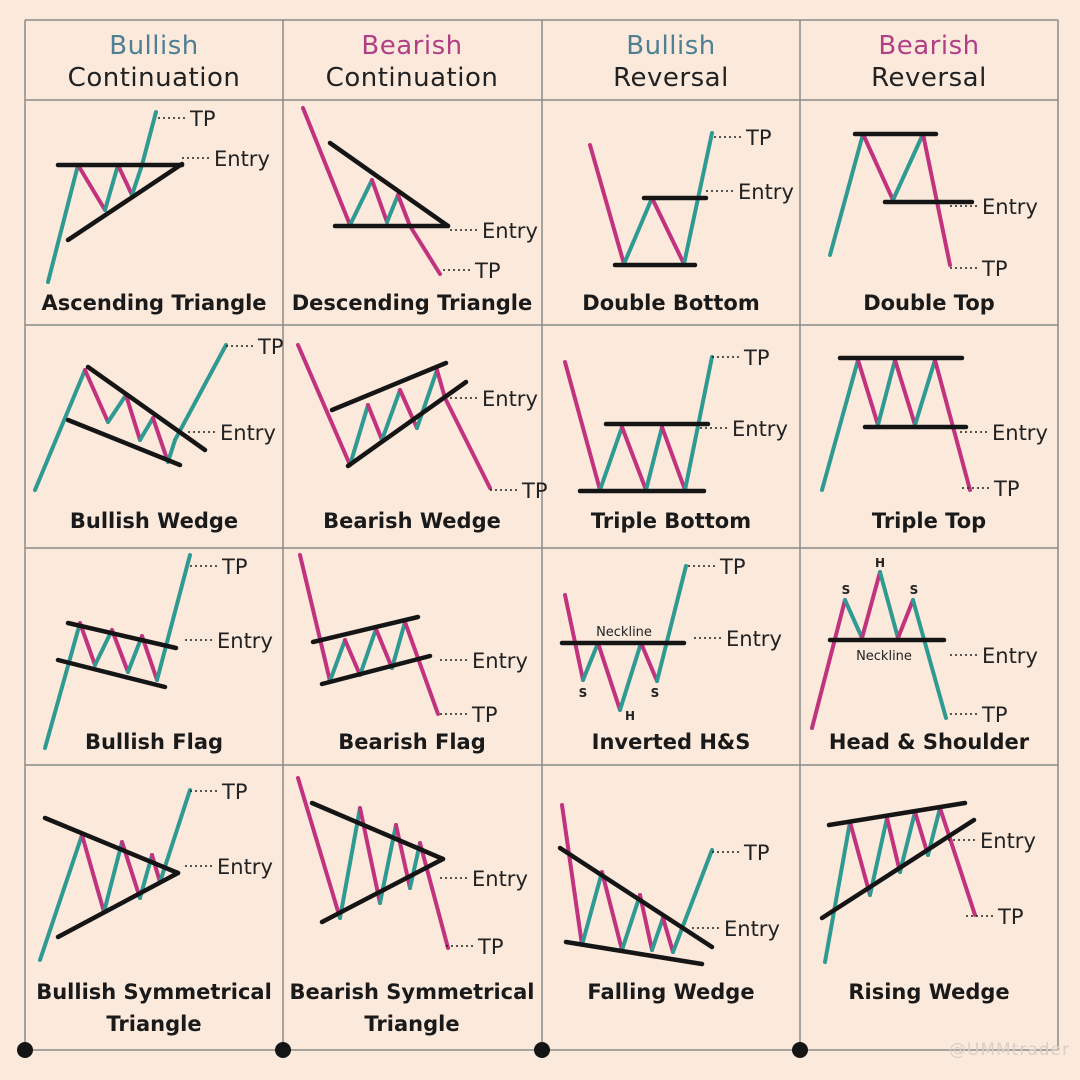 The height and width of the screenshot is (1080, 1080). What do you see at coordinates (154, 62) in the screenshot?
I see `column-header-1: Bullish Continuation` at bounding box center [154, 62].